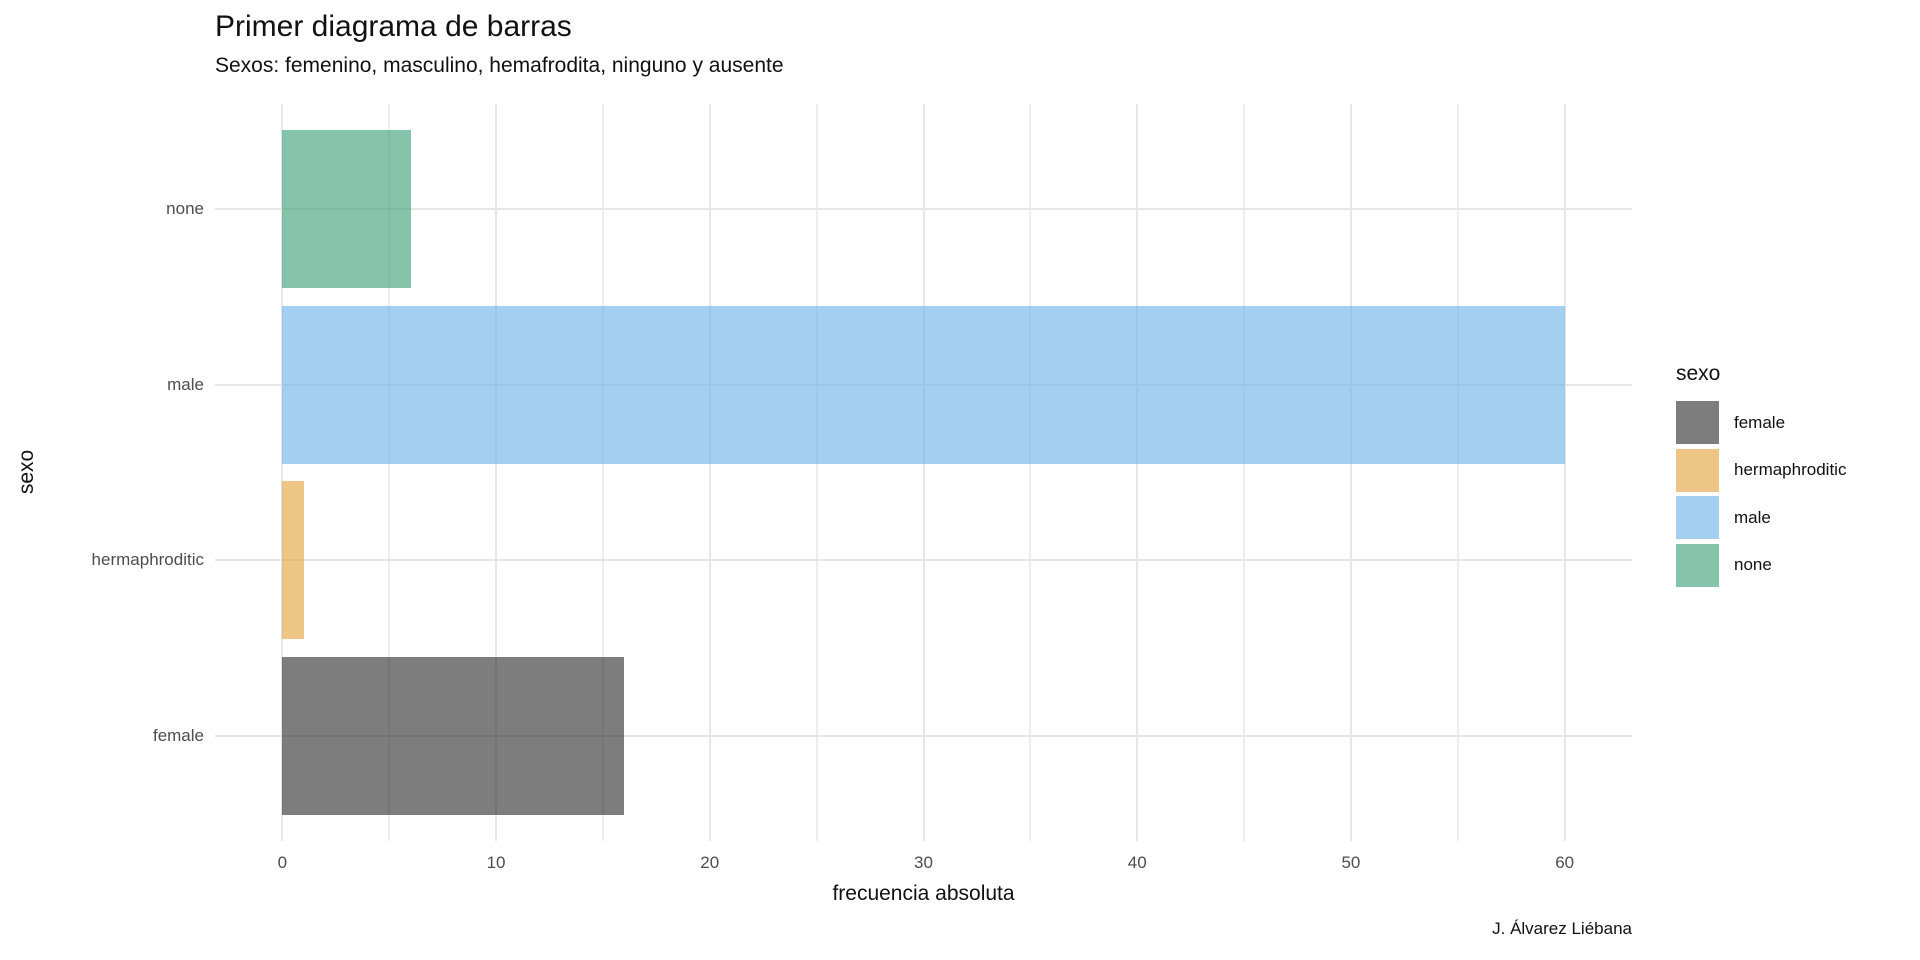  Describe the element at coordinates (710, 862) in the screenshot. I see `x-tick-label-20: 20` at that location.